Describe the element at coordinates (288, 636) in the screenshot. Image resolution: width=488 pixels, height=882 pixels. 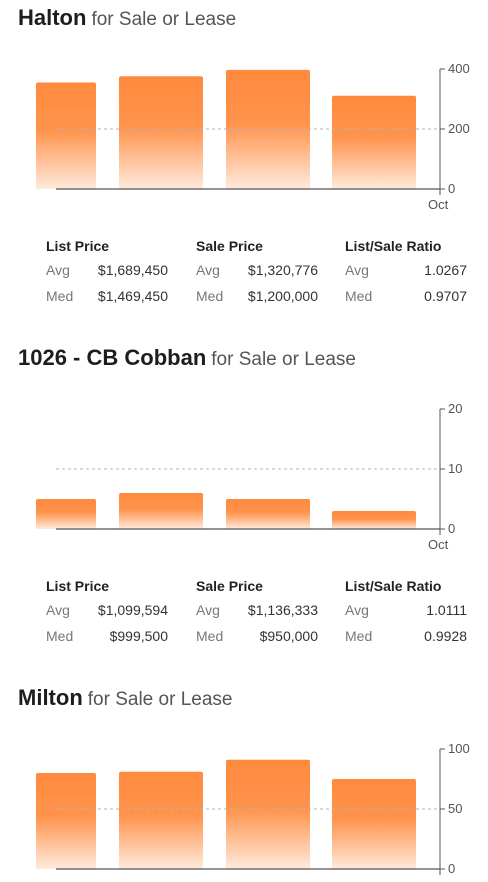
I see `stat-value: $950,000` at that location.